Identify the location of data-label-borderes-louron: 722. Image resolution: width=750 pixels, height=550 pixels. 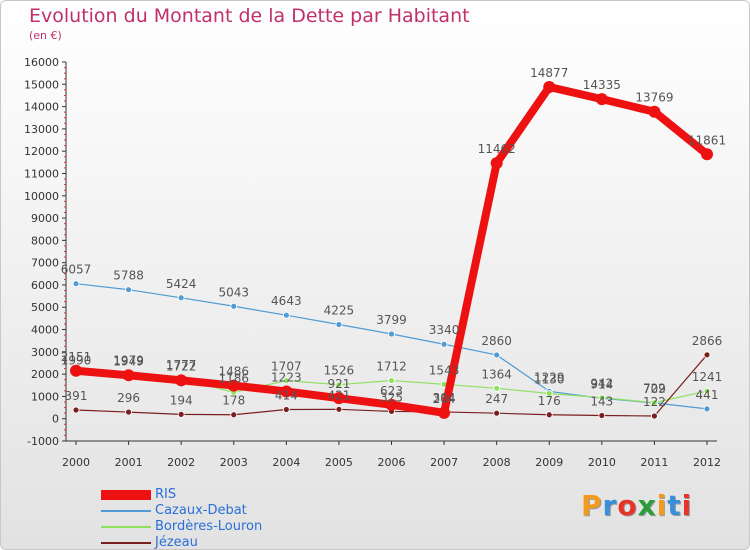
(654, 389).